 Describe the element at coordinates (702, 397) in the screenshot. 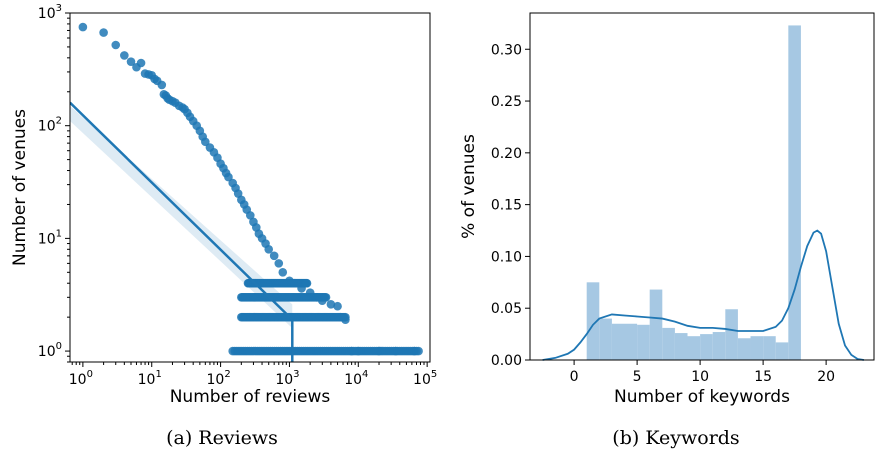

I see `x-axis-label: Number of keywords` at that location.